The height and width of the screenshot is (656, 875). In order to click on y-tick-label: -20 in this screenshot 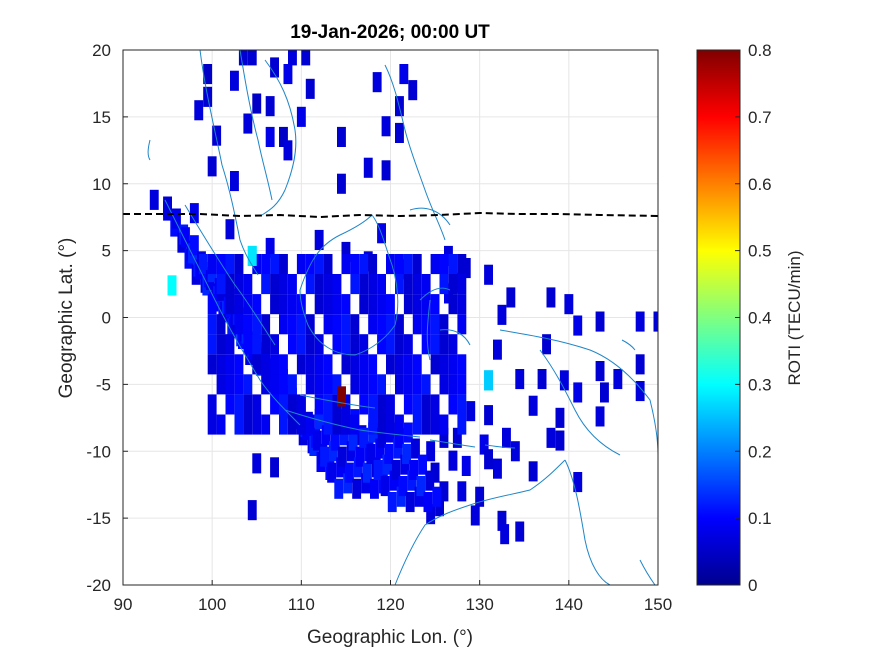, I will do `click(98, 585)`.